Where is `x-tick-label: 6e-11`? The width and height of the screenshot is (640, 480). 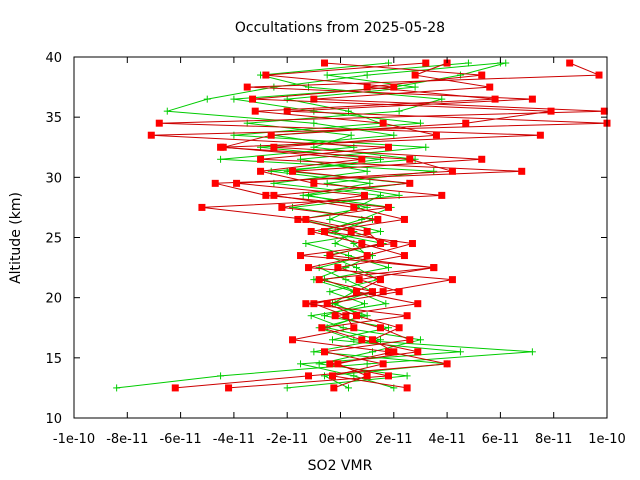
x-tick-label: 6e-11 is located at coordinates (501, 439).